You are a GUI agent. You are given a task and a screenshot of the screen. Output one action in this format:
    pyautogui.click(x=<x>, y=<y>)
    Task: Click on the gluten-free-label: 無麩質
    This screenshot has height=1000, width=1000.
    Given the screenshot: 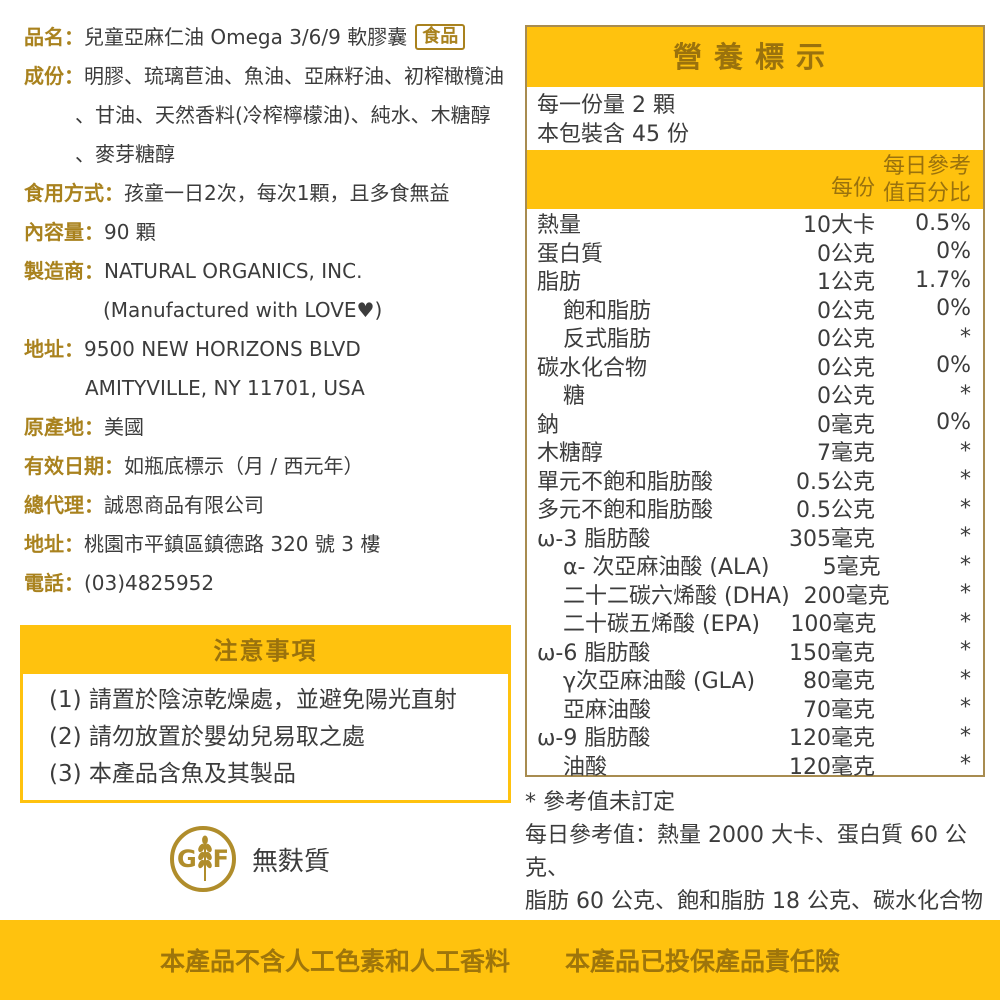 What is the action you would take?
    pyautogui.click(x=291, y=861)
    